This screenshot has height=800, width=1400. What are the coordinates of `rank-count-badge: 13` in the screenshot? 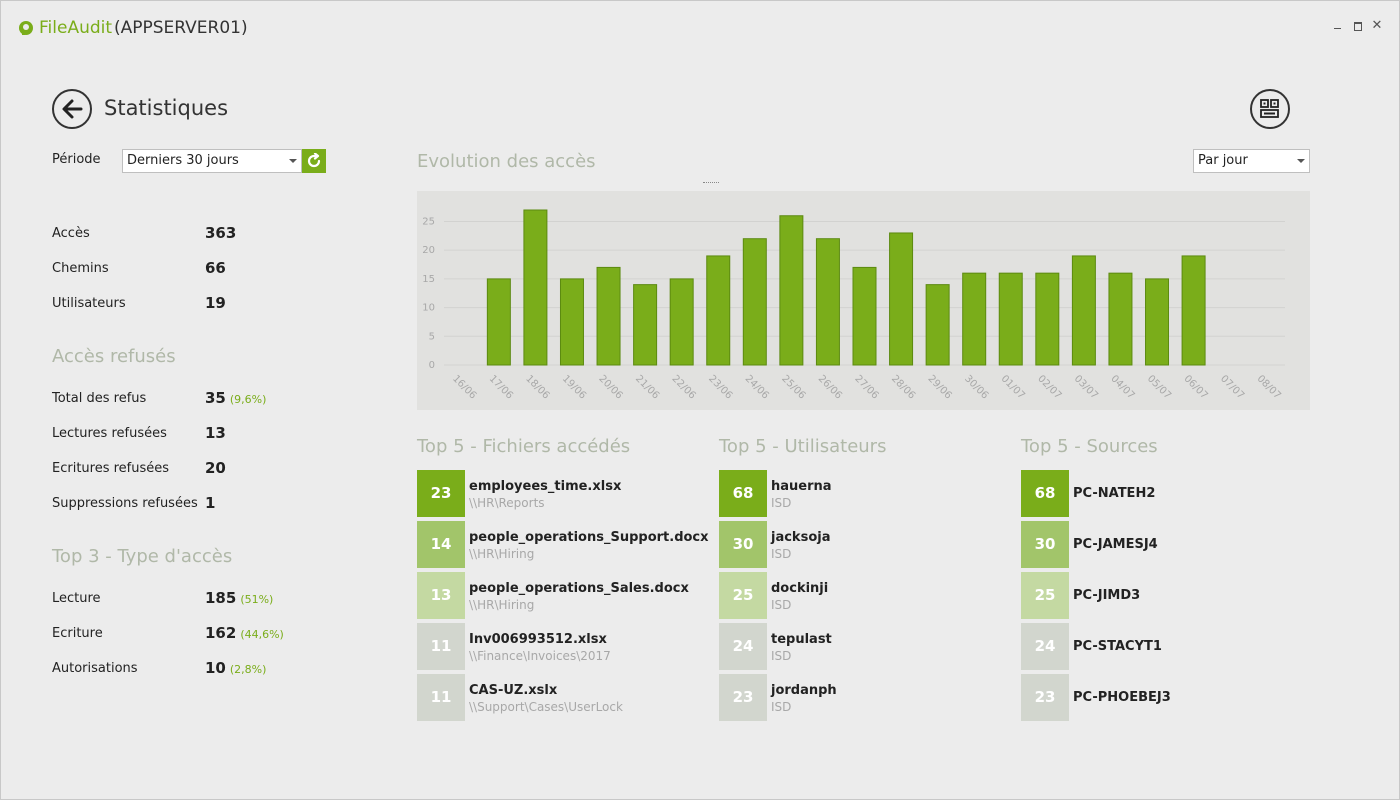 It's located at (441, 595).